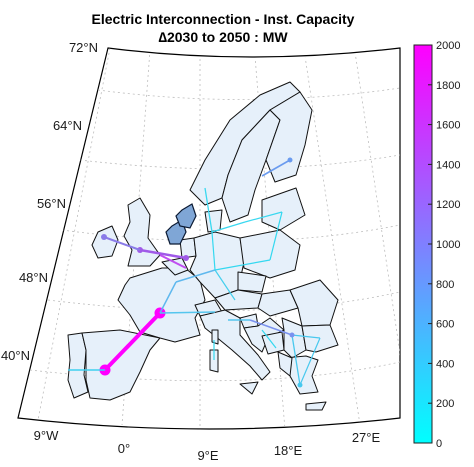 The width and height of the screenshot is (474, 467). I want to click on colorbar-tick-label: 1400, so click(448, 165).